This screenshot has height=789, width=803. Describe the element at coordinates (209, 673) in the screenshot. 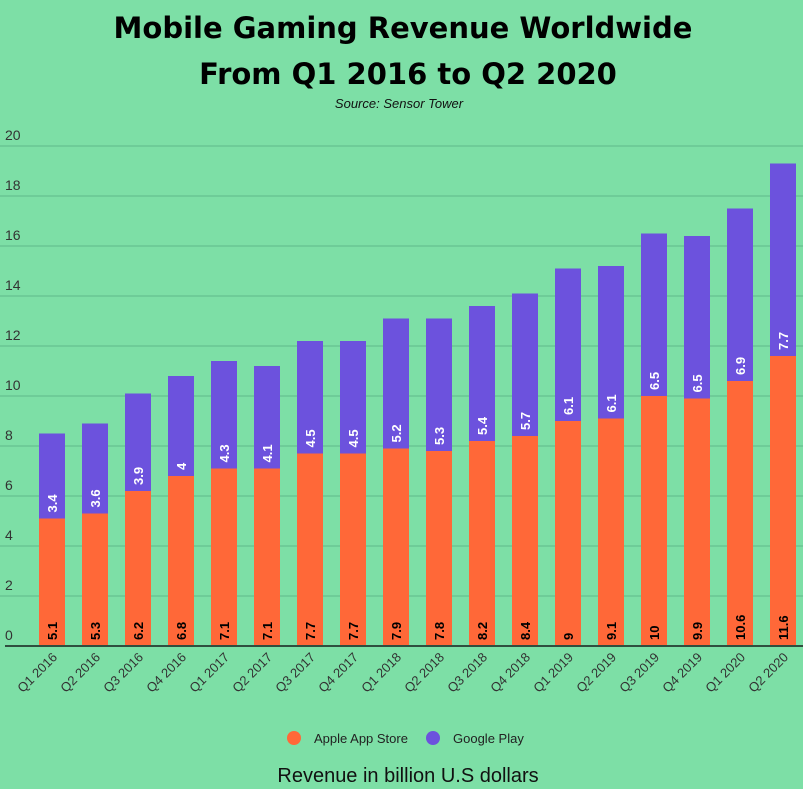

I see `x-tick-label: Q1 2017` at that location.